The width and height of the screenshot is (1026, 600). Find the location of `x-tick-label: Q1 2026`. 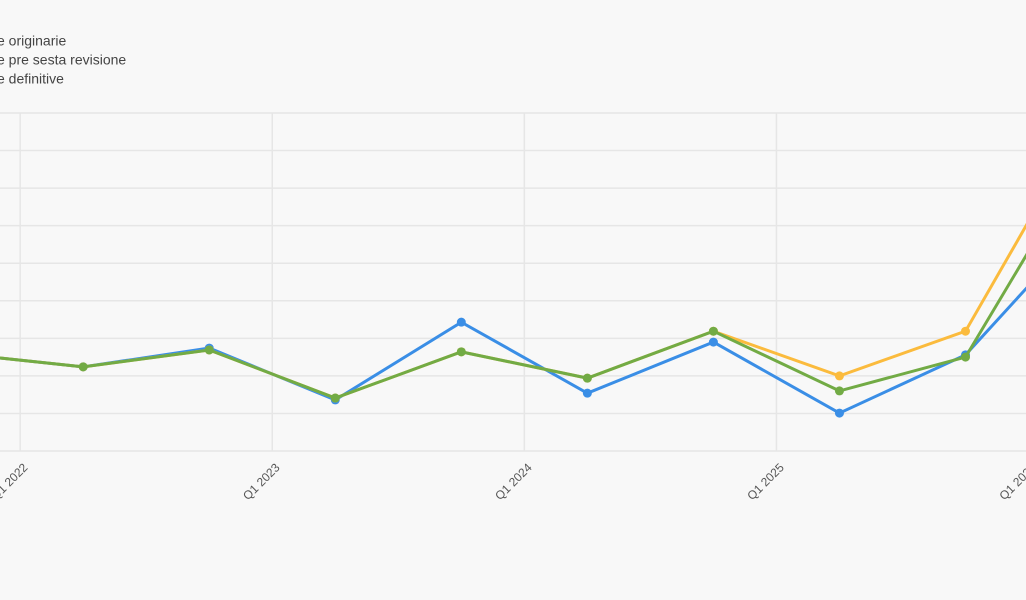

x-tick-label: Q1 2026 is located at coordinates (1011, 481).